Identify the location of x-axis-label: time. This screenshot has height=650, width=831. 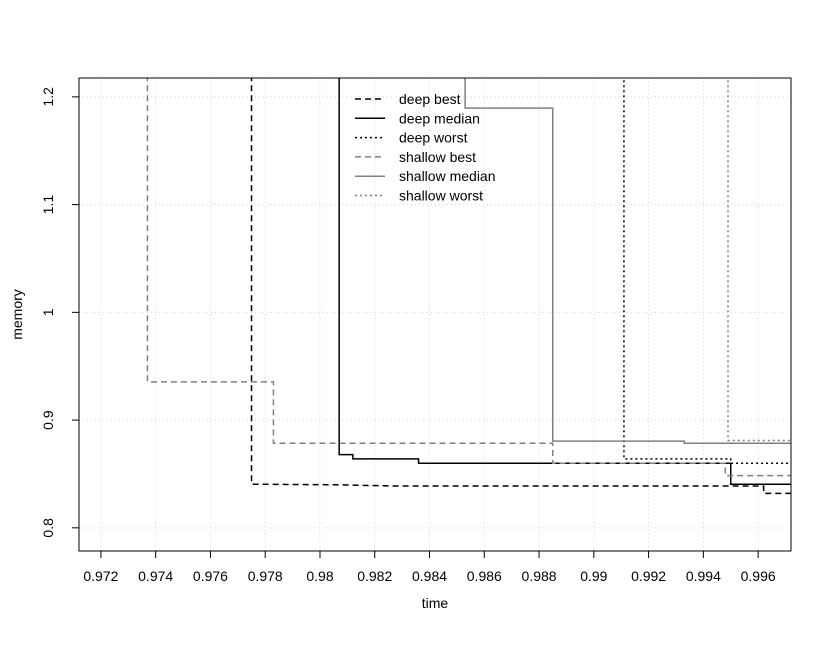
(435, 603).